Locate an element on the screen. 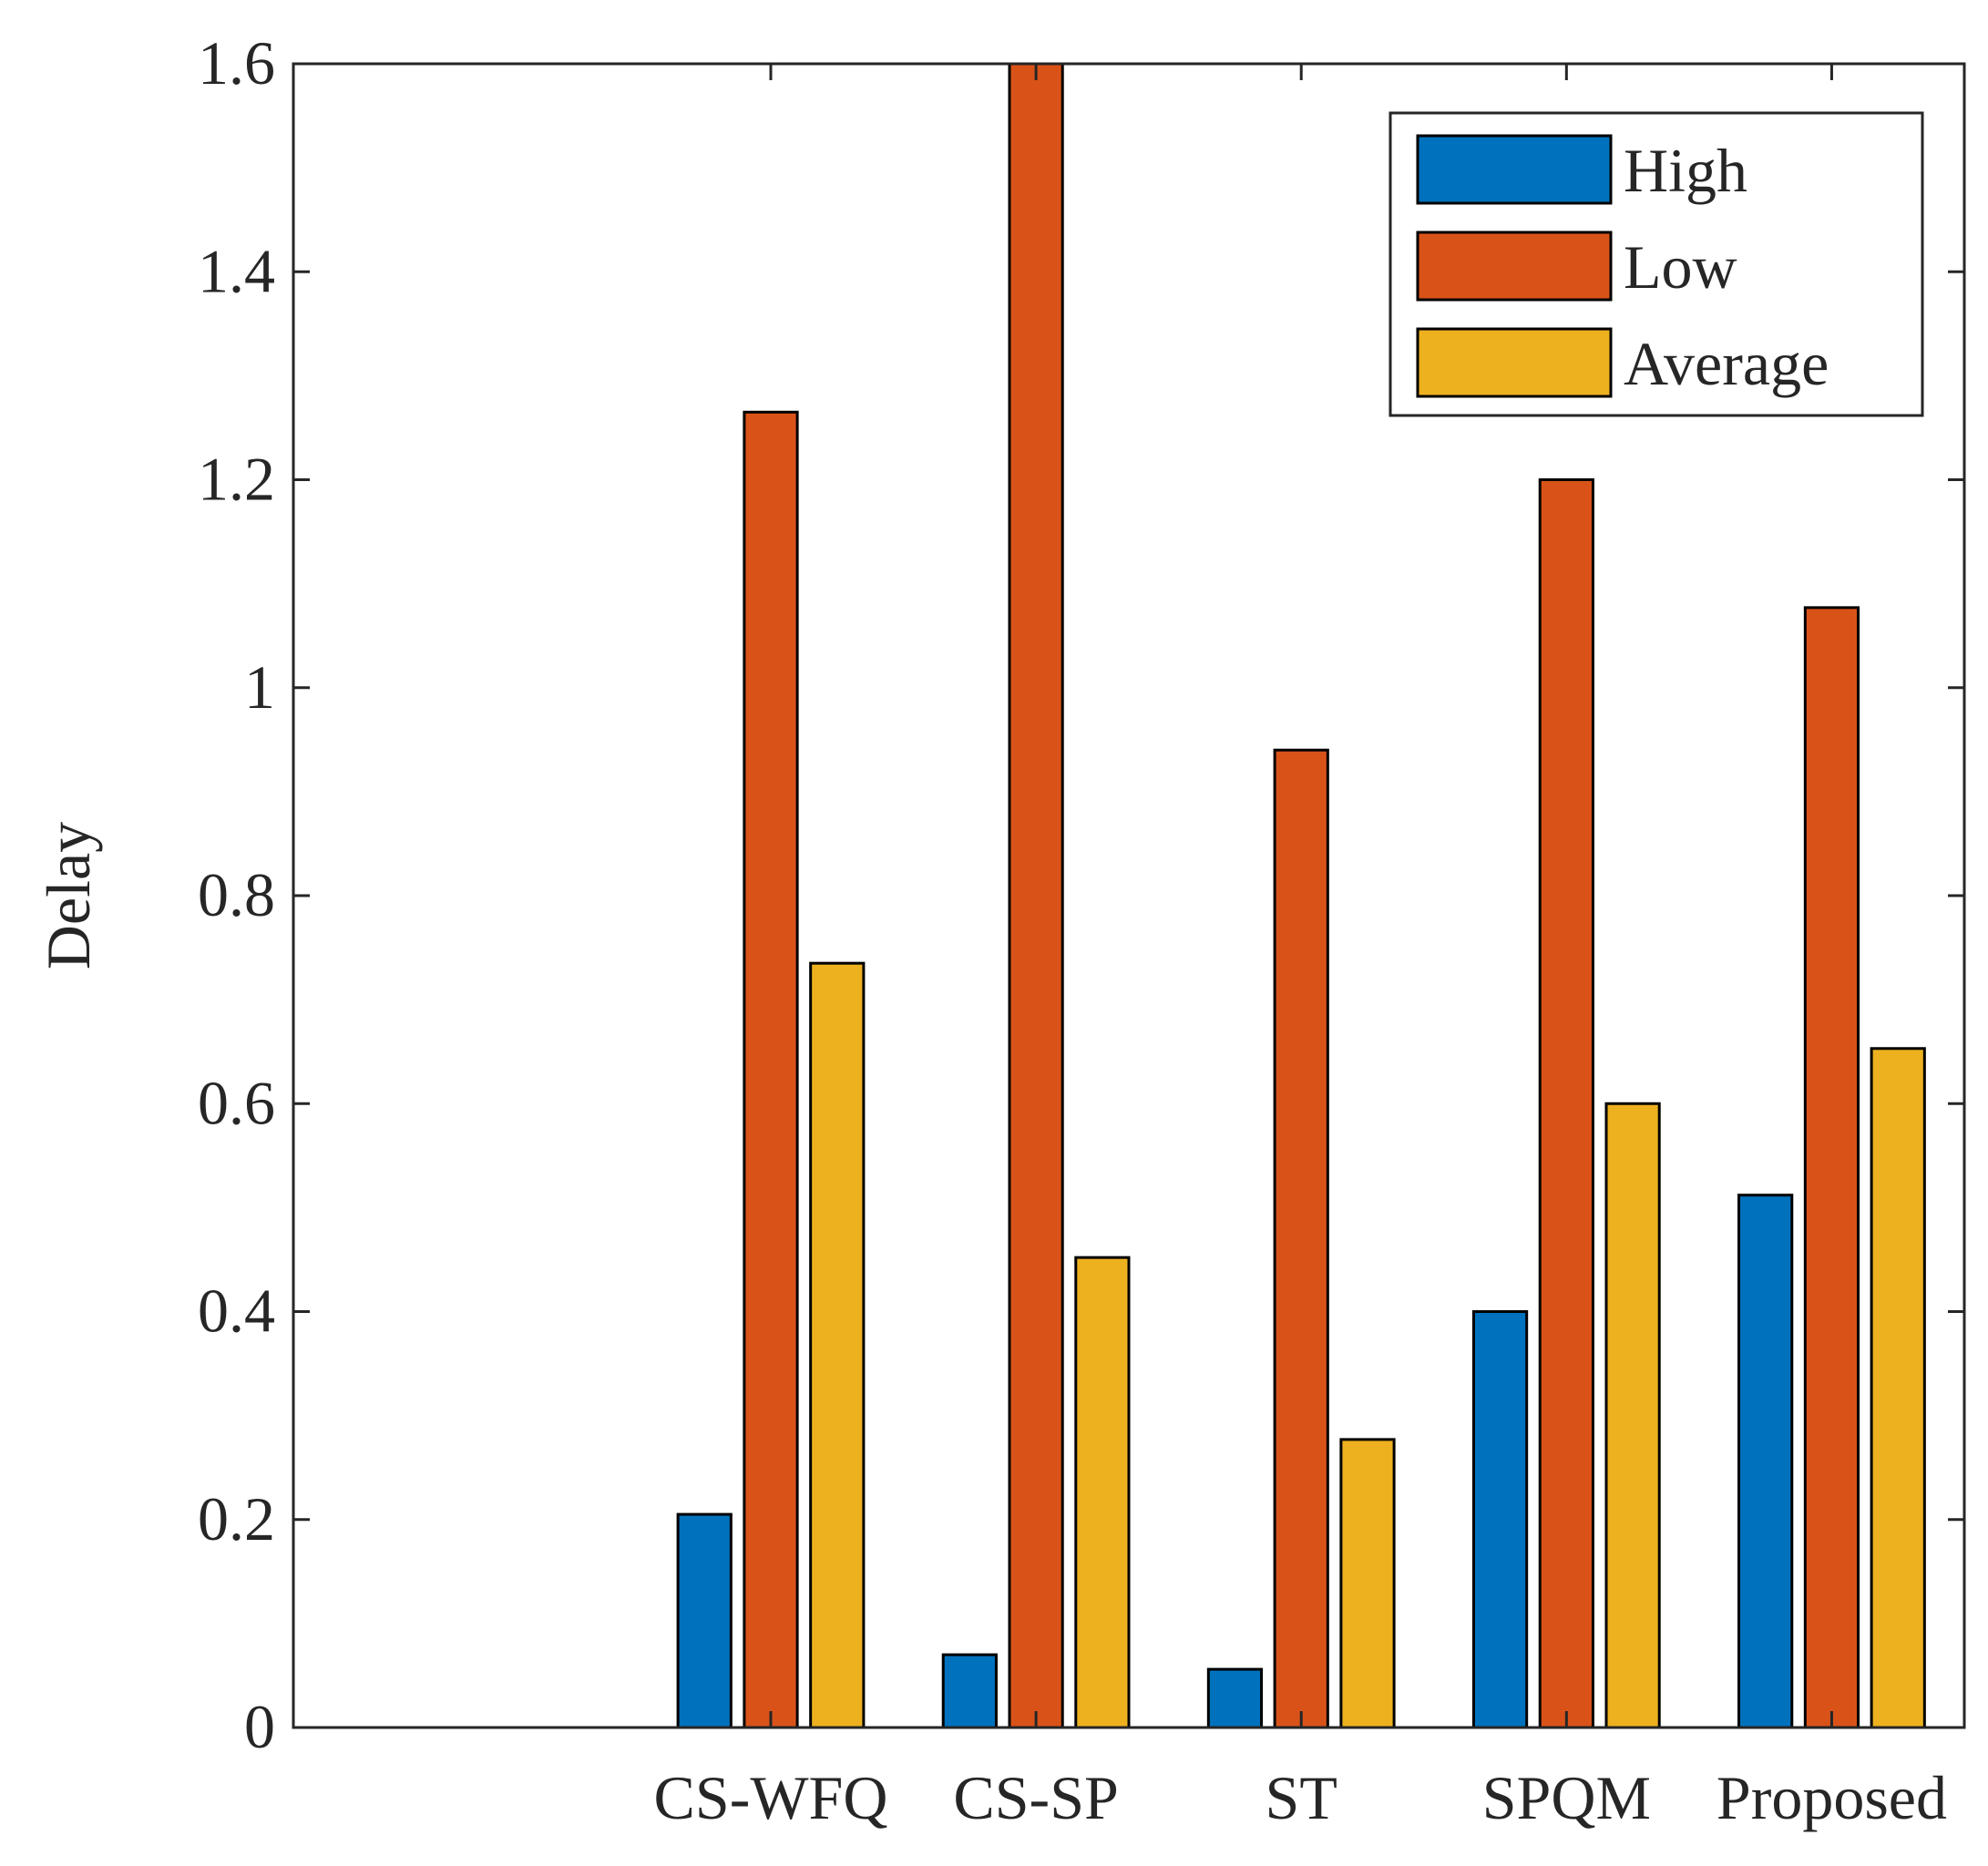 This screenshot has height=1866, width=1988. y-tick-label: 1.2 is located at coordinates (236, 480).